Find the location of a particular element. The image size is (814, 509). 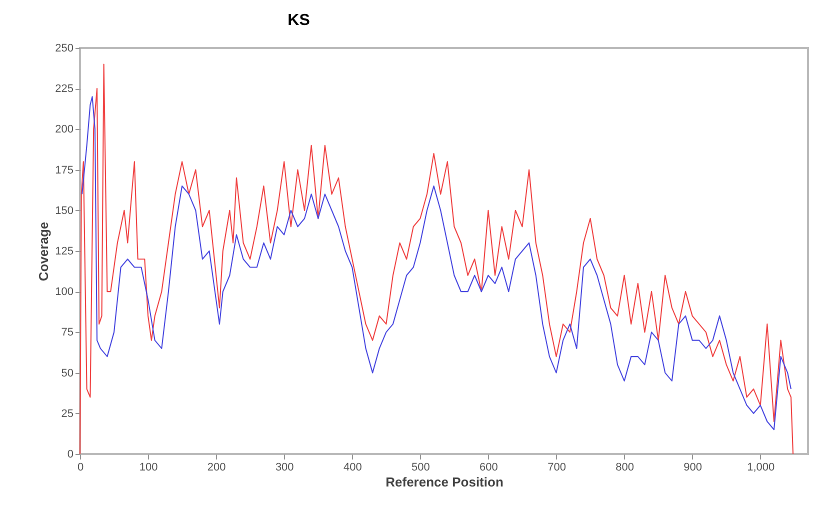

y-axis-title: Coverage is located at coordinates (44, 252).